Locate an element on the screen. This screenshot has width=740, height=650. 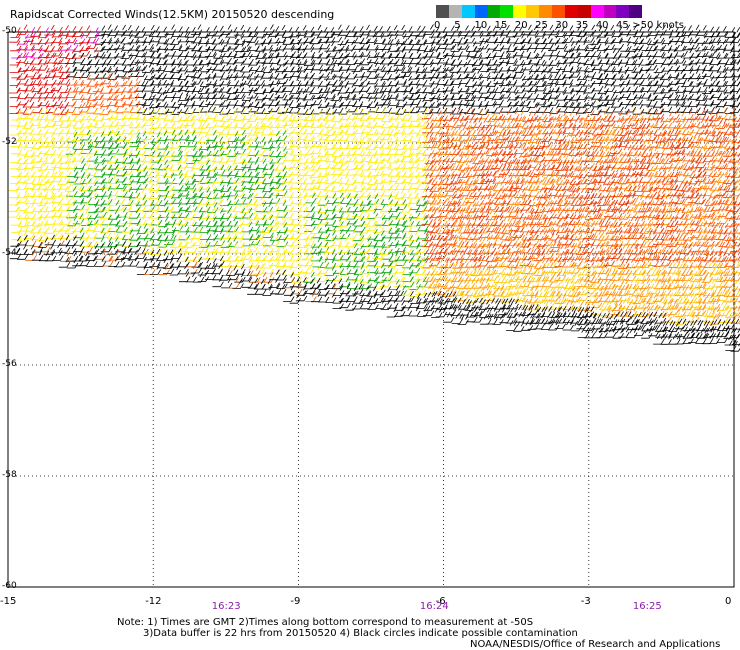
longitude-label: -15 is located at coordinates (8, 601).